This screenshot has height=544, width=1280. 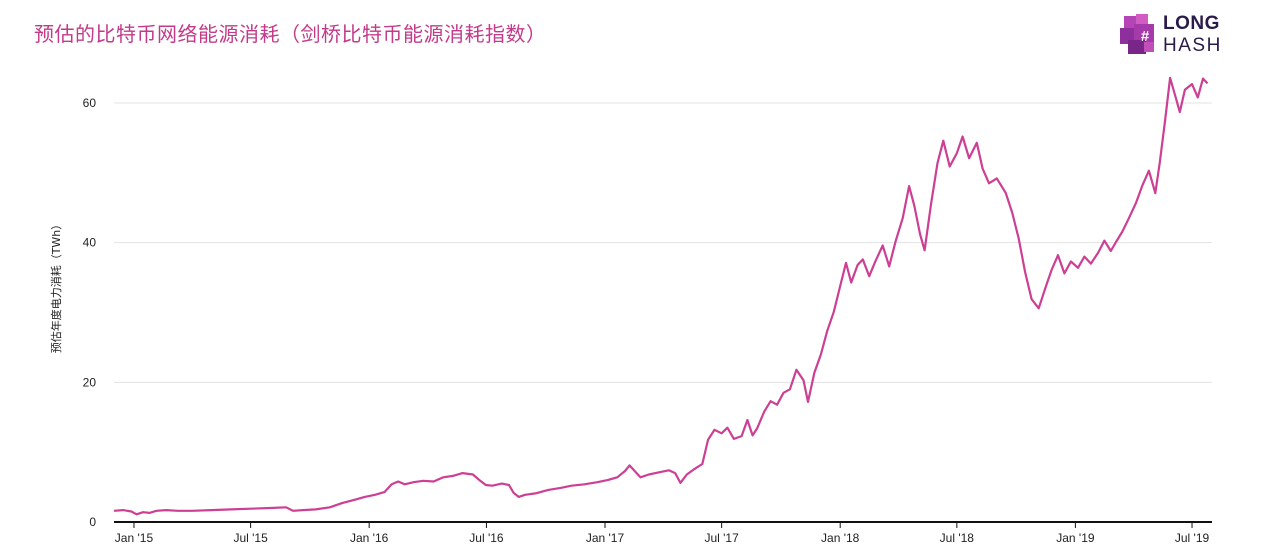 I want to click on chart-title: 预估的比特币网络能源消耗（剑桥比特币能源消耗指数）, so click(x=290, y=34).